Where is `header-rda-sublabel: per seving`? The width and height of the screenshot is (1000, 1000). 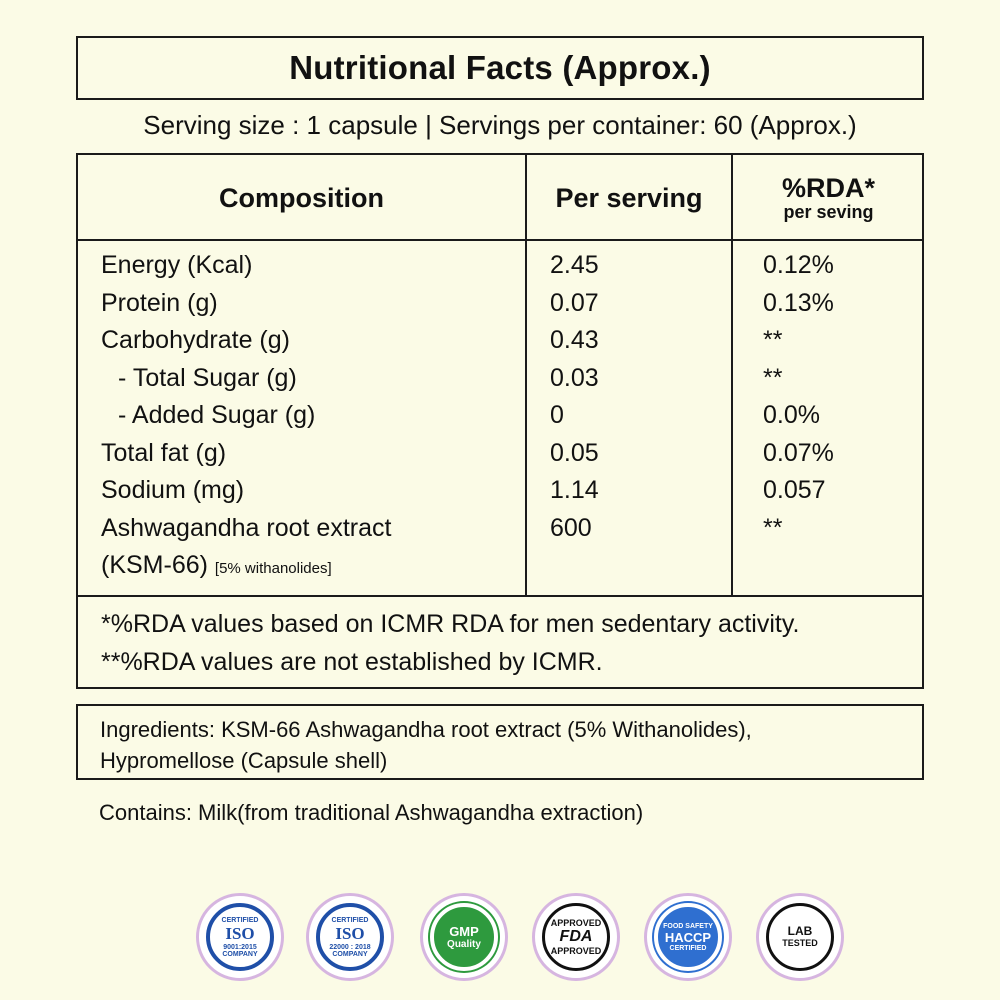 header-rda-sublabel: per seving is located at coordinates (828, 212).